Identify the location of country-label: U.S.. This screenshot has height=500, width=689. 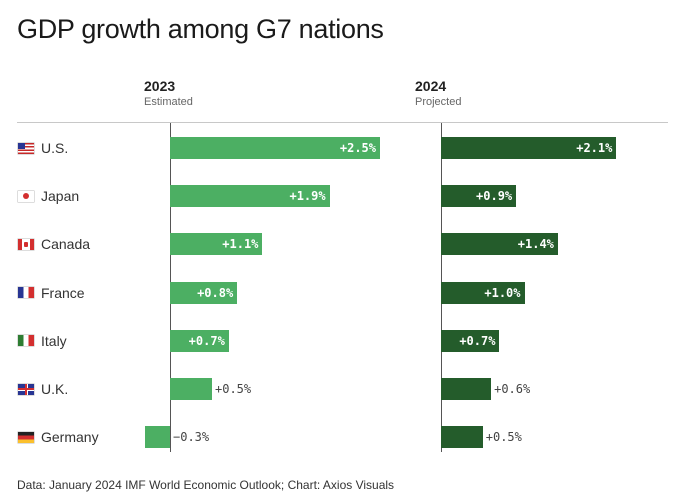
(43, 148).